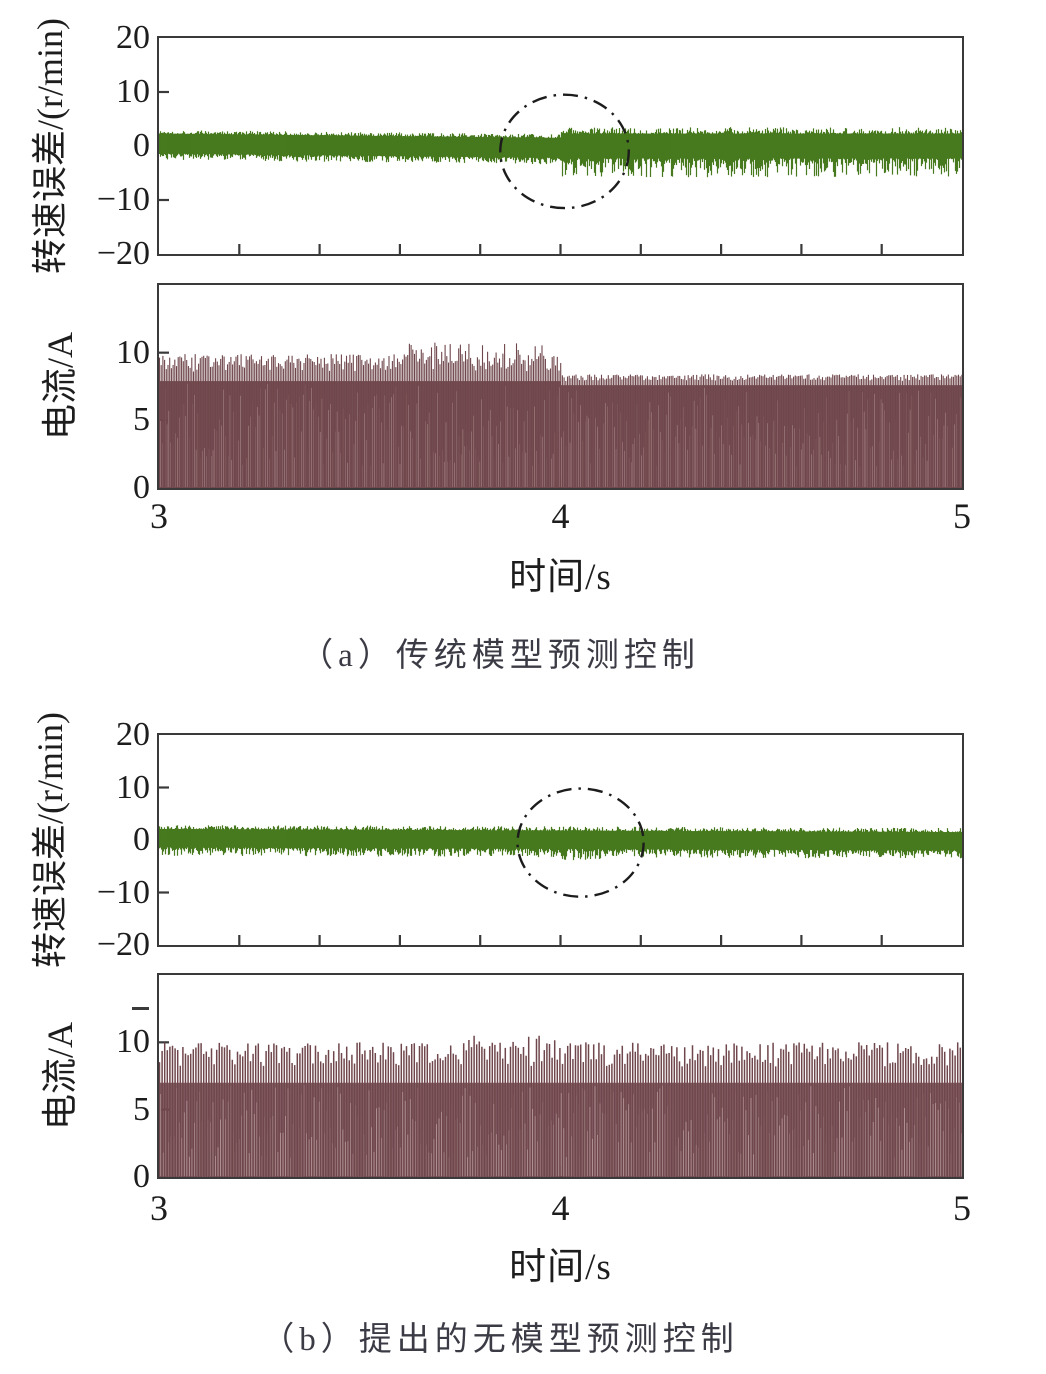 The width and height of the screenshot is (1046, 1374). What do you see at coordinates (500, 656) in the screenshot?
I see `subfigure-caption-a: （a）传统模型预测控制` at bounding box center [500, 656].